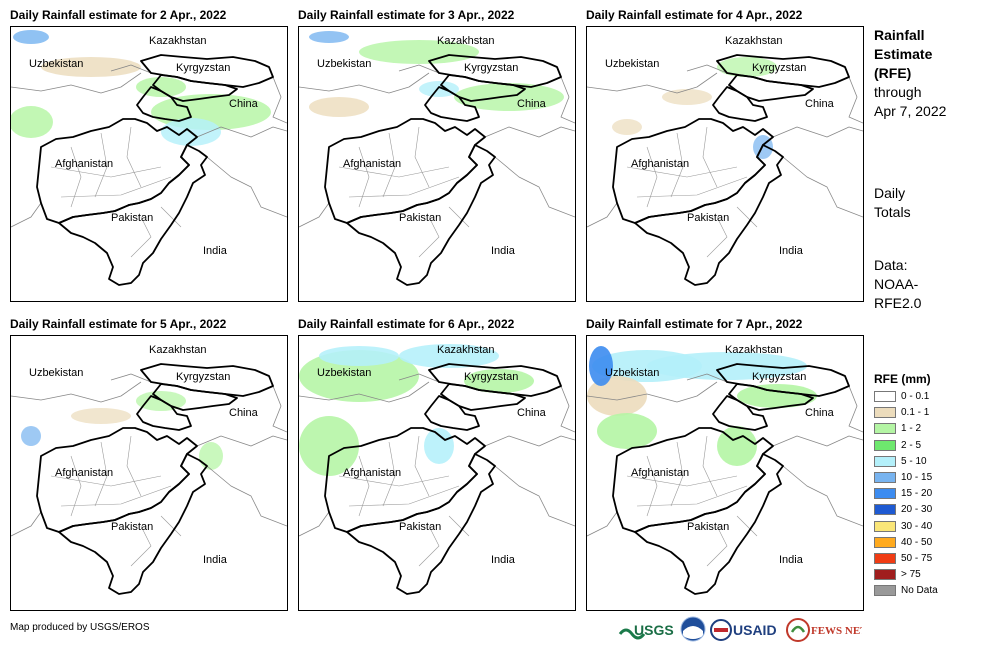 Image resolution: width=983 pixels, height=655 pixels. What do you see at coordinates (899, 35) in the screenshot?
I see `heading-line-1: Rainfall` at bounding box center [899, 35].